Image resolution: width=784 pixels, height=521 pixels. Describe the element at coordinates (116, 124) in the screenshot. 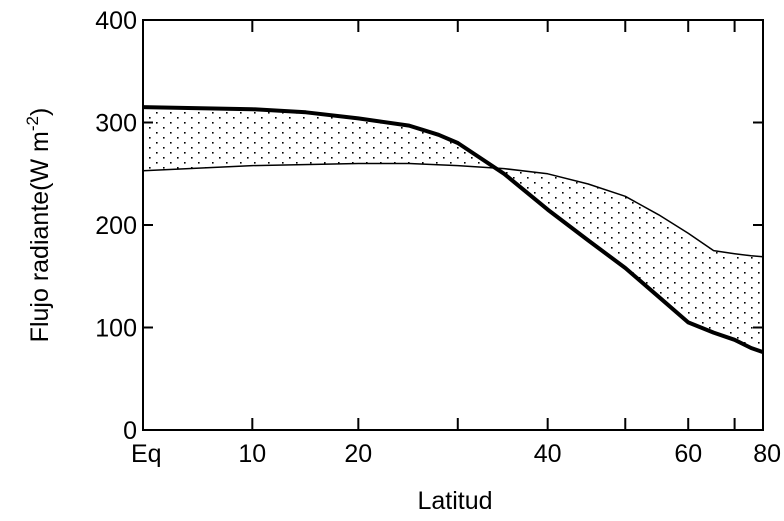

I see `y-tick-label: 300` at that location.